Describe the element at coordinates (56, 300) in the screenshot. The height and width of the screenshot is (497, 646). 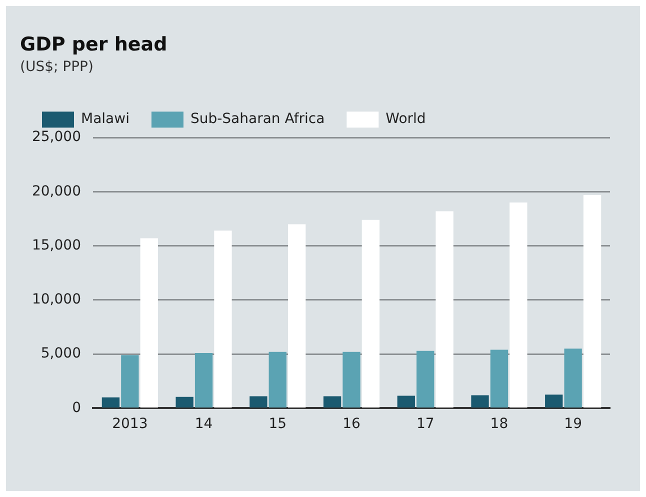
I see `y-tick-label: 10,000` at that location.